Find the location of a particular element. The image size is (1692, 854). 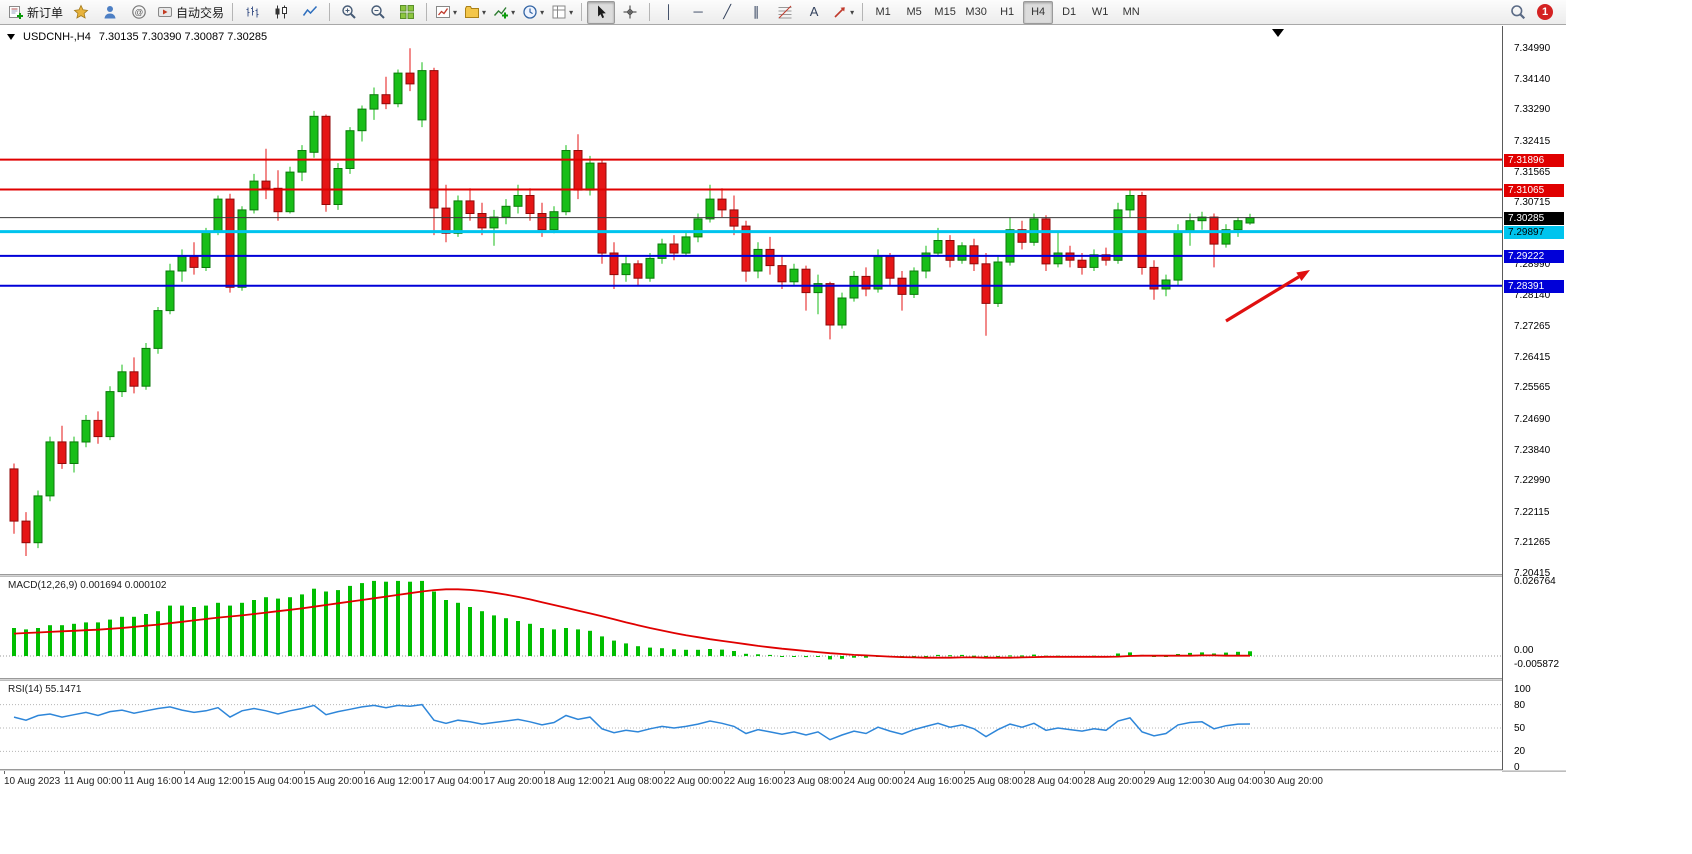

macd-signal-line is located at coordinates (631, 623).